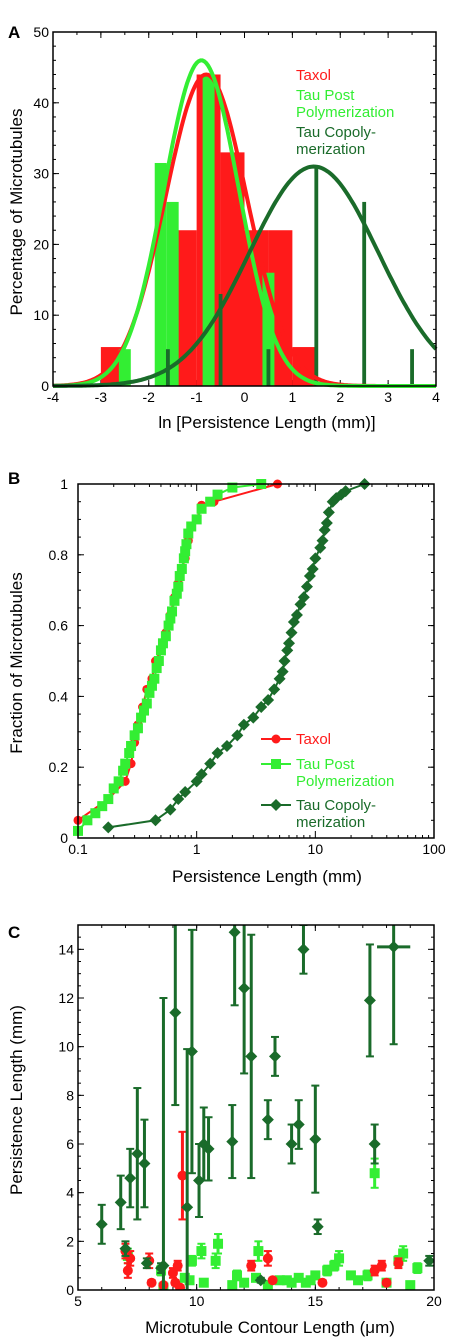 The width and height of the screenshot is (456, 1339). Describe the element at coordinates (177, 652) in the screenshot. I see `panel-b-line-taxol` at that location.